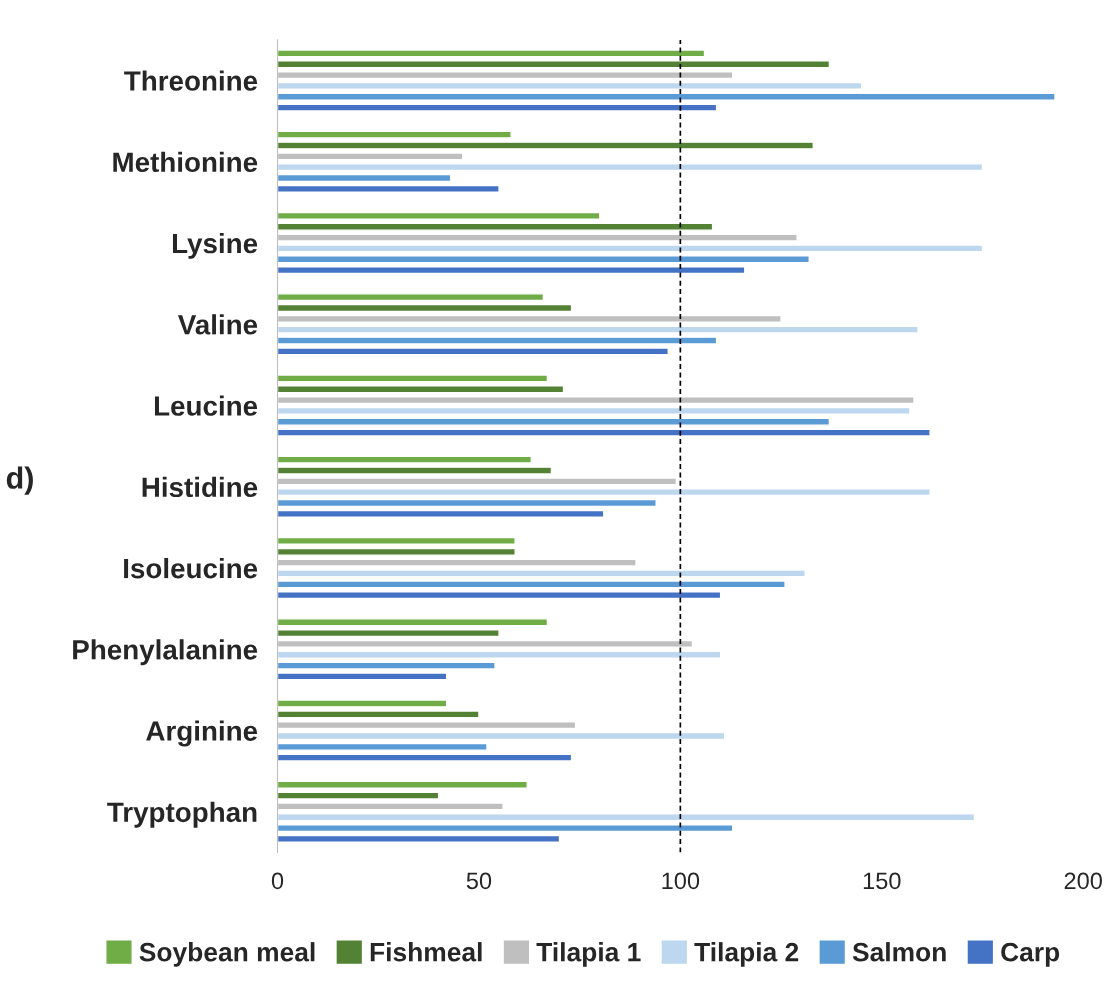 Image resolution: width=1119 pixels, height=997 pixels. Describe the element at coordinates (588, 954) in the screenshot. I see `legend-label: Tilapia 1` at that location.